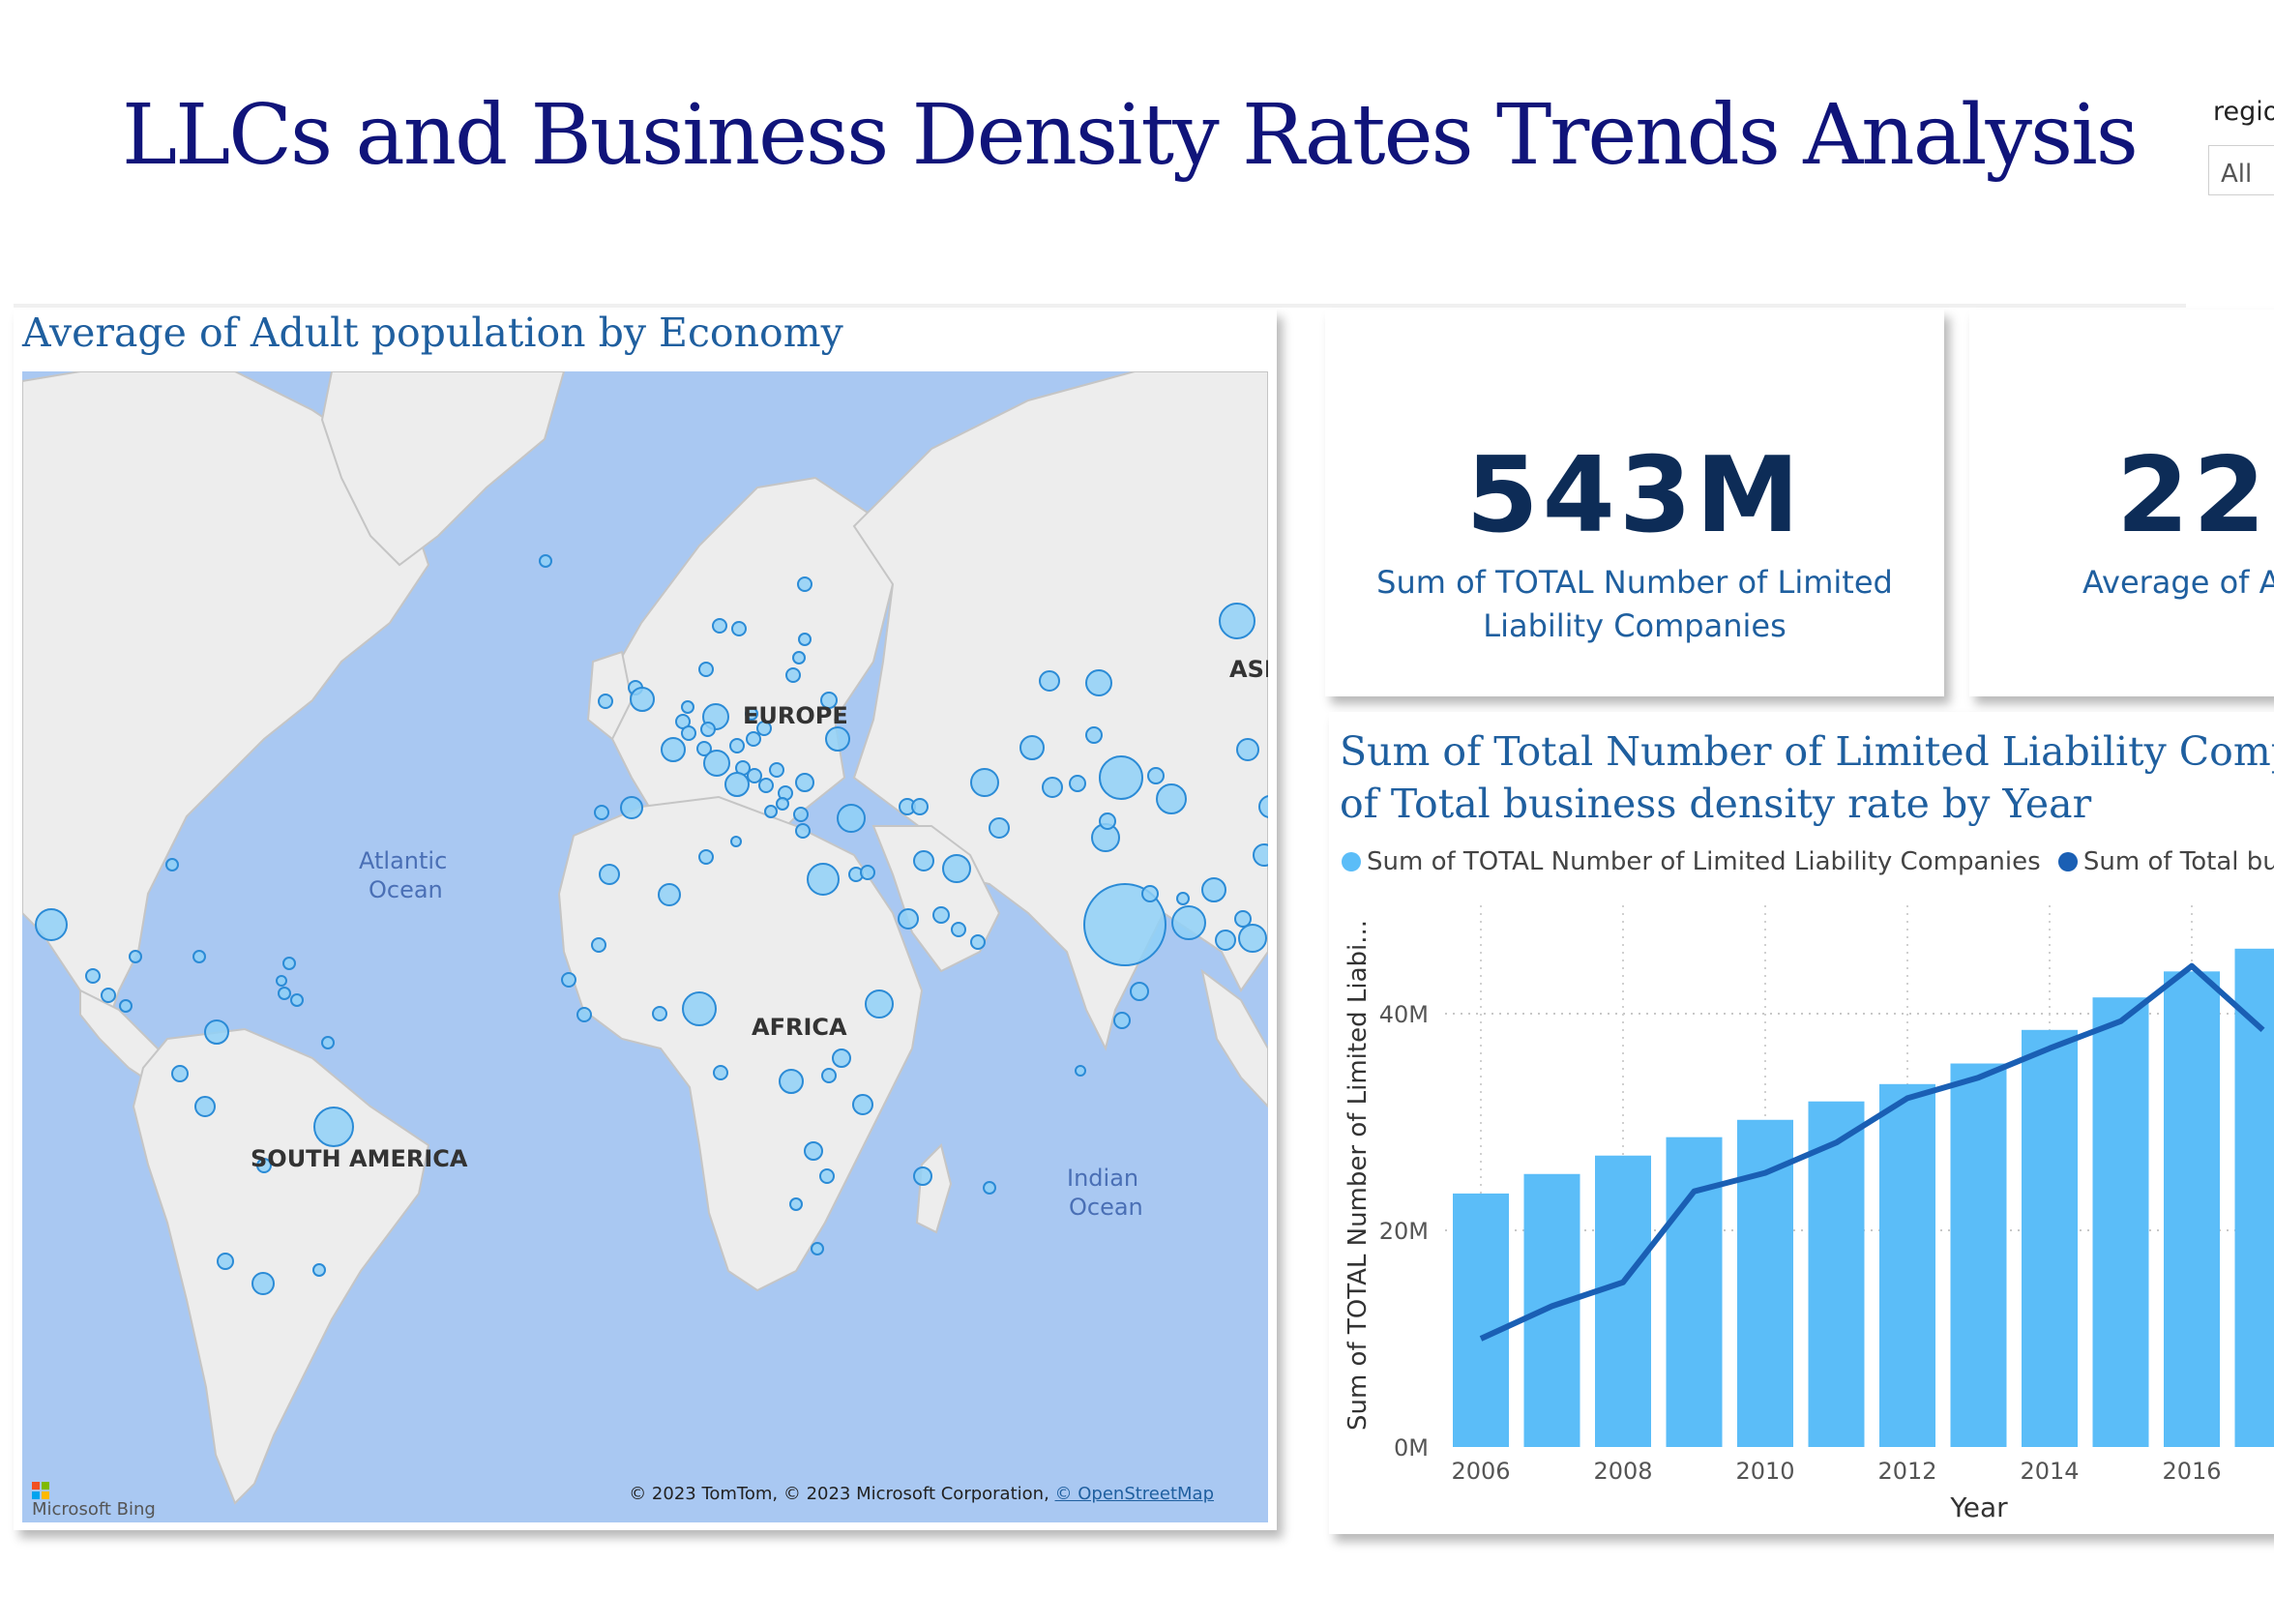 The width and height of the screenshot is (2274, 1624). What do you see at coordinates (1623, 1472) in the screenshot?
I see `x-tick-label: 2008` at bounding box center [1623, 1472].